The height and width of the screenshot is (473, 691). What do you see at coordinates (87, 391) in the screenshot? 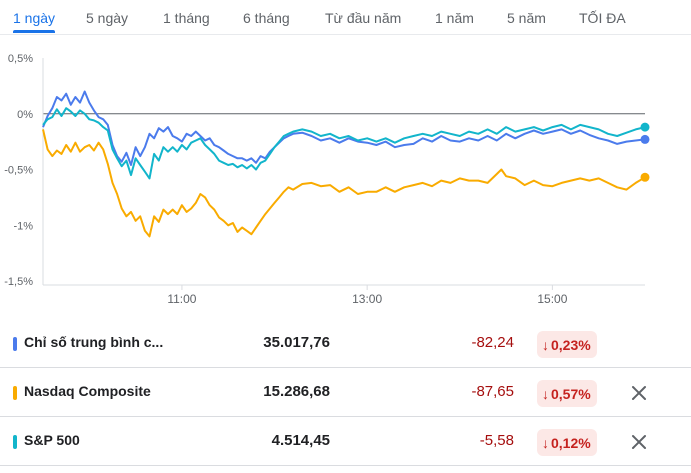
I see `index-name: Nasdaq Composite` at bounding box center [87, 391].